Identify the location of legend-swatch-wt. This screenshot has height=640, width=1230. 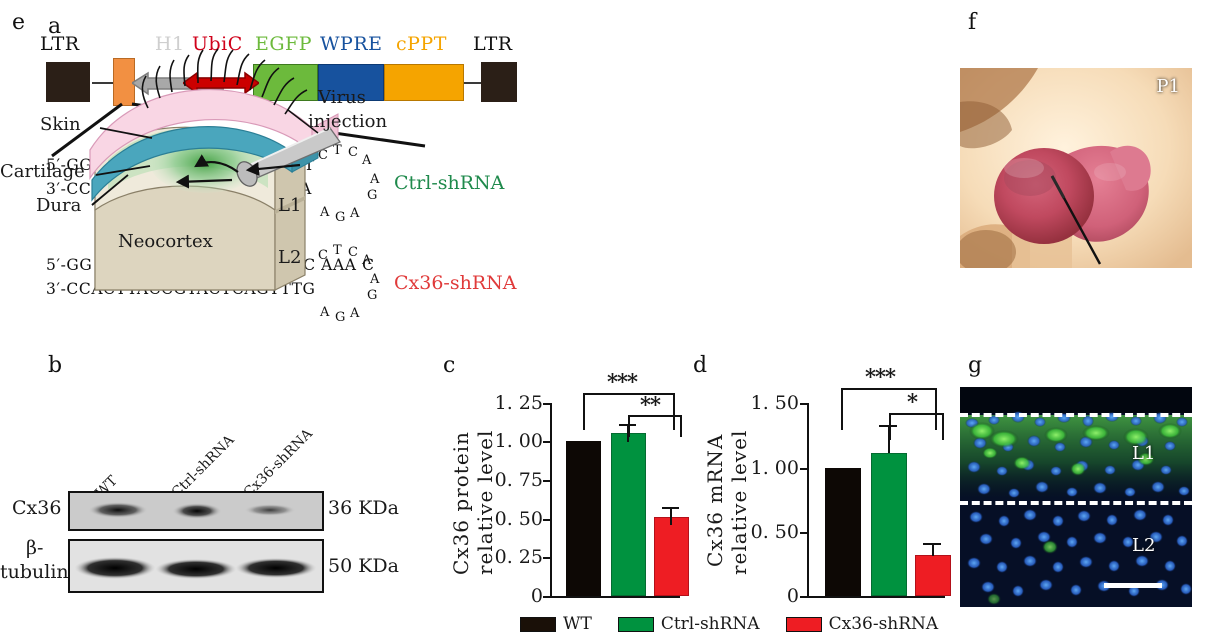
(538, 624).